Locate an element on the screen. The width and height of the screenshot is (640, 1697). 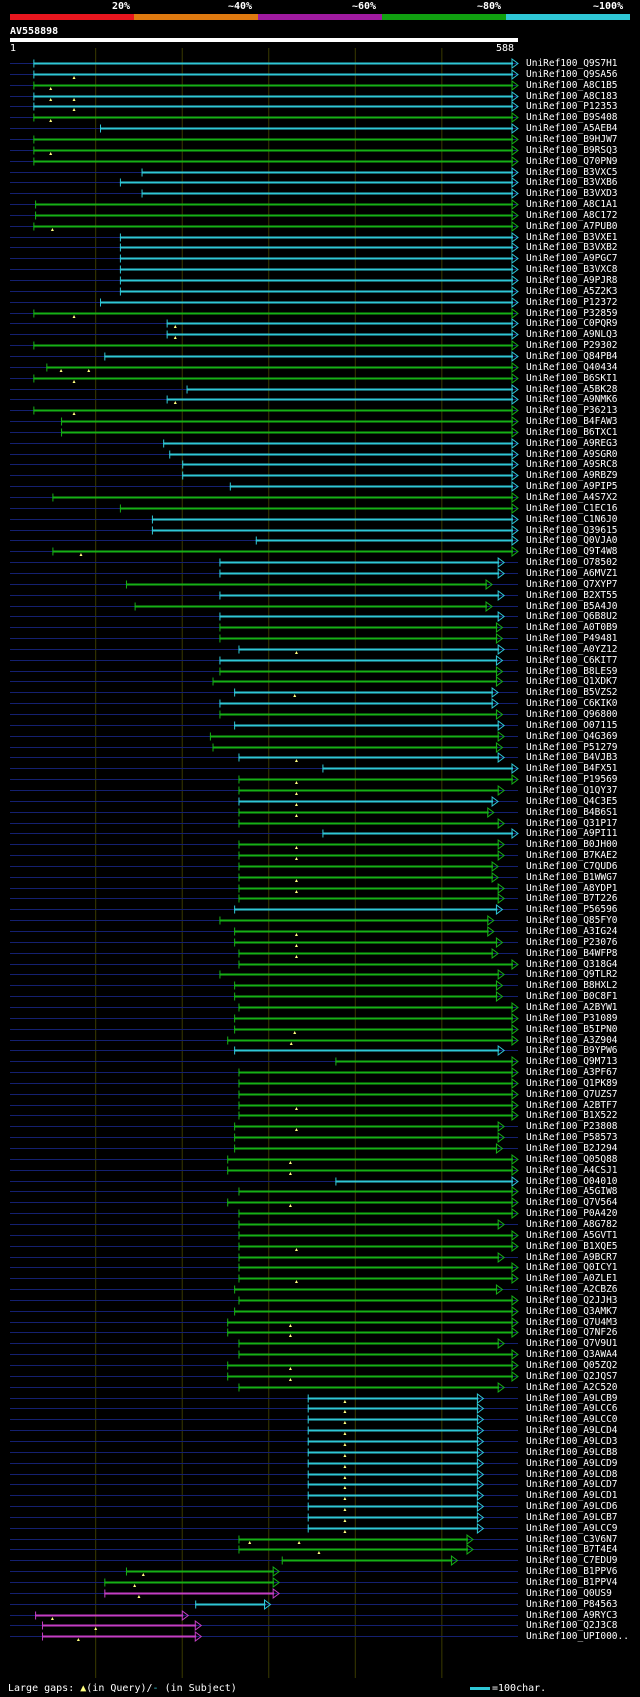
hit-label: UniRef100_A9PI11 is located at coordinates (572, 834).